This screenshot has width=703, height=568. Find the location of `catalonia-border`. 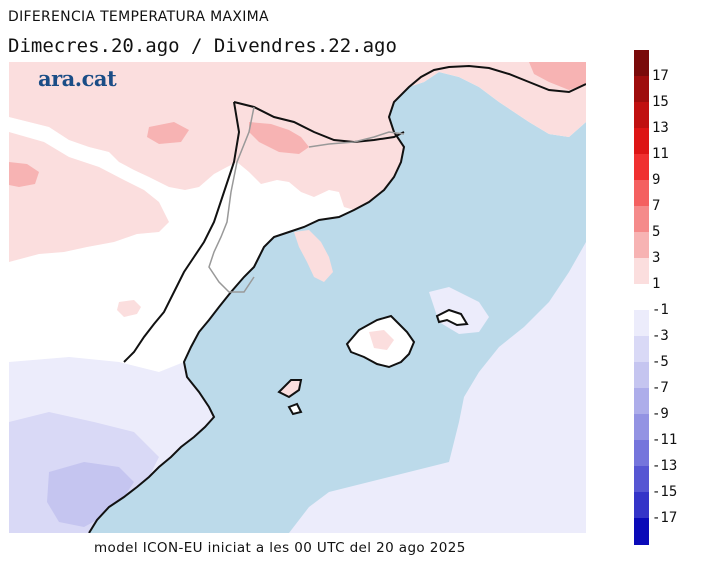

catalonia-border is located at coordinates (231, 199).